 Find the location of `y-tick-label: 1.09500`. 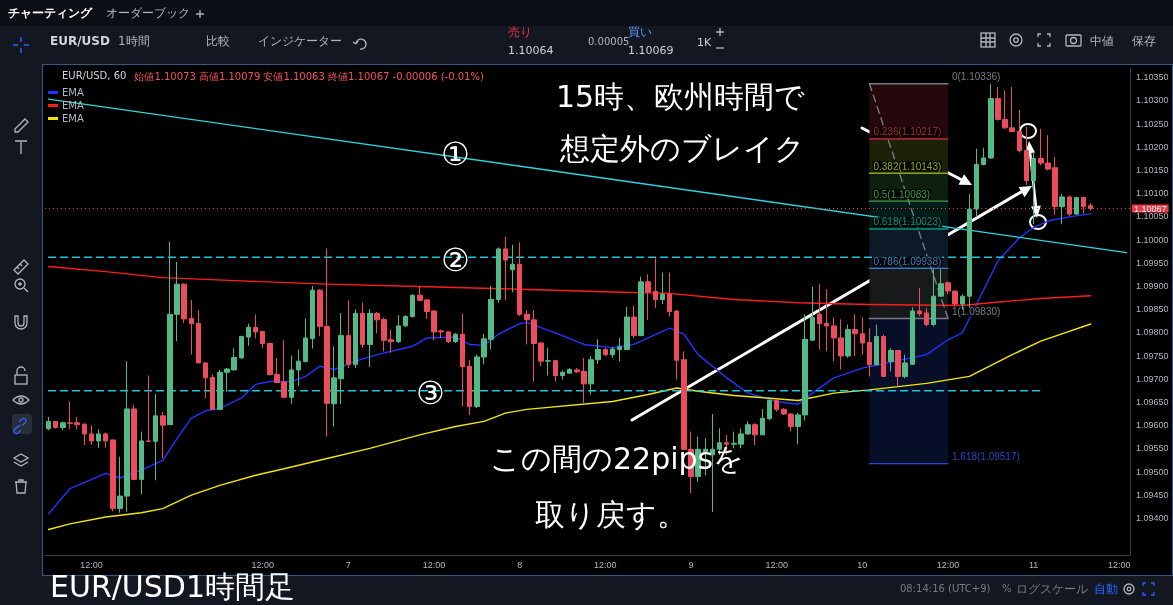

y-tick-label: 1.09500 is located at coordinates (1152, 471).